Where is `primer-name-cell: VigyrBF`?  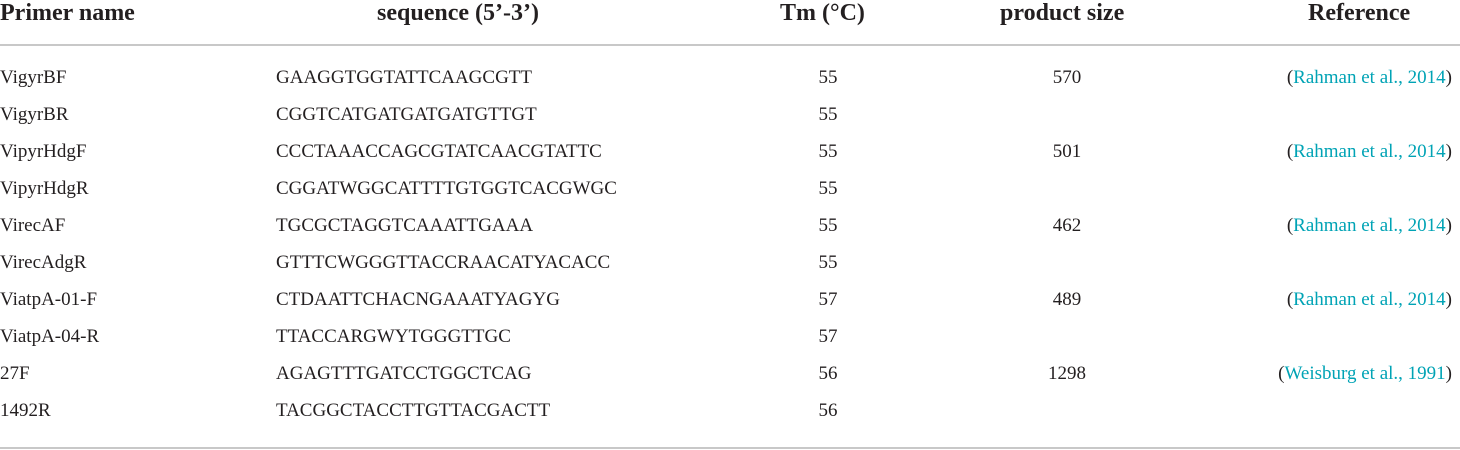 primer-name-cell: VigyrBF is located at coordinates (33, 77).